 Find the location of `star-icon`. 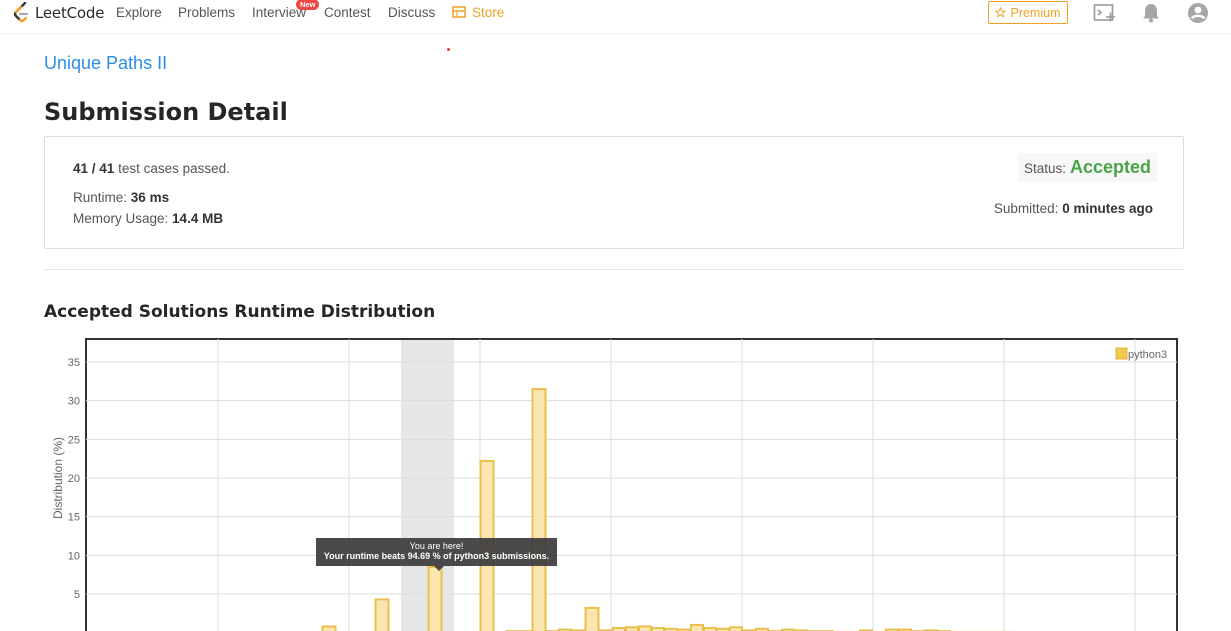

star-icon is located at coordinates (1000, 12).